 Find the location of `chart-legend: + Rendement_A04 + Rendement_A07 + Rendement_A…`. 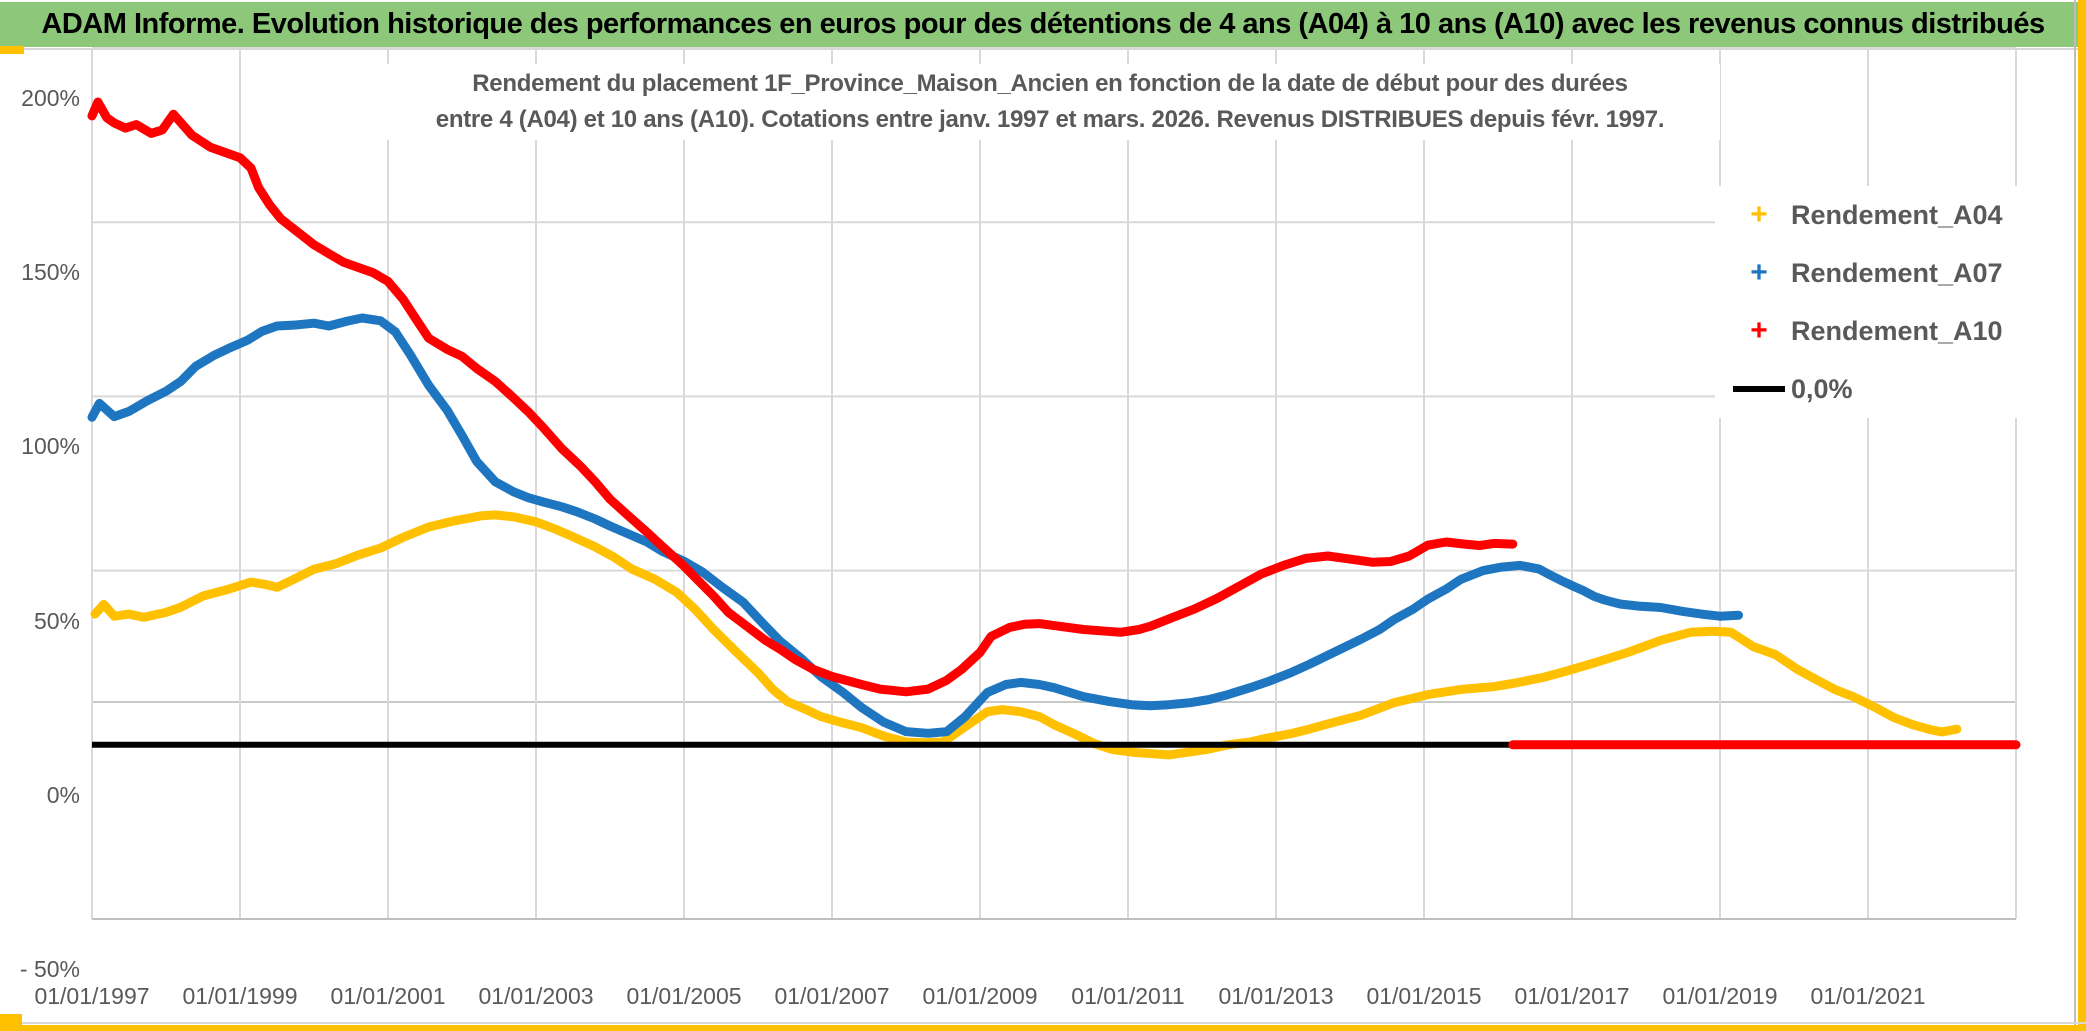

chart-legend: + Rendement_A04 + Rendement_A07 + Rendement_A… is located at coordinates (1866, 302).